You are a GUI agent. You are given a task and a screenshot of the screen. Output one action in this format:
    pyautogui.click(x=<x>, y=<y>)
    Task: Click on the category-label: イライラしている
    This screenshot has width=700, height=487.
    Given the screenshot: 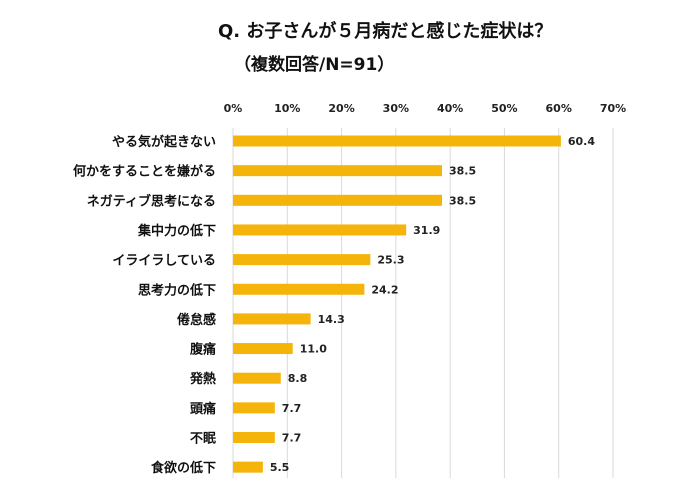 What is the action you would take?
    pyautogui.click(x=164, y=261)
    